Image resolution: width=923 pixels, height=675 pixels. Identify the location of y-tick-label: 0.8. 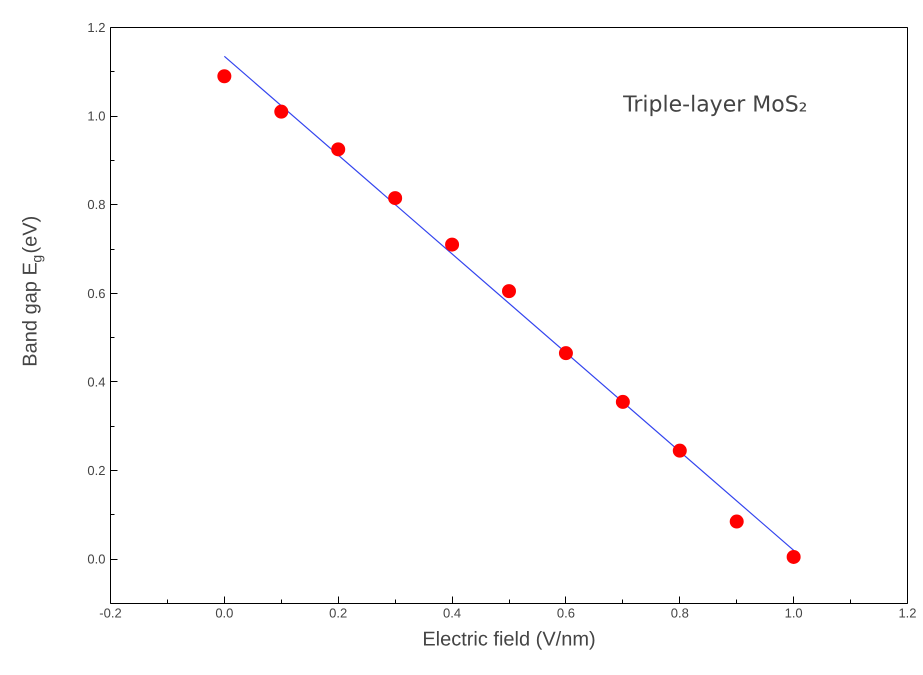
(96, 204).